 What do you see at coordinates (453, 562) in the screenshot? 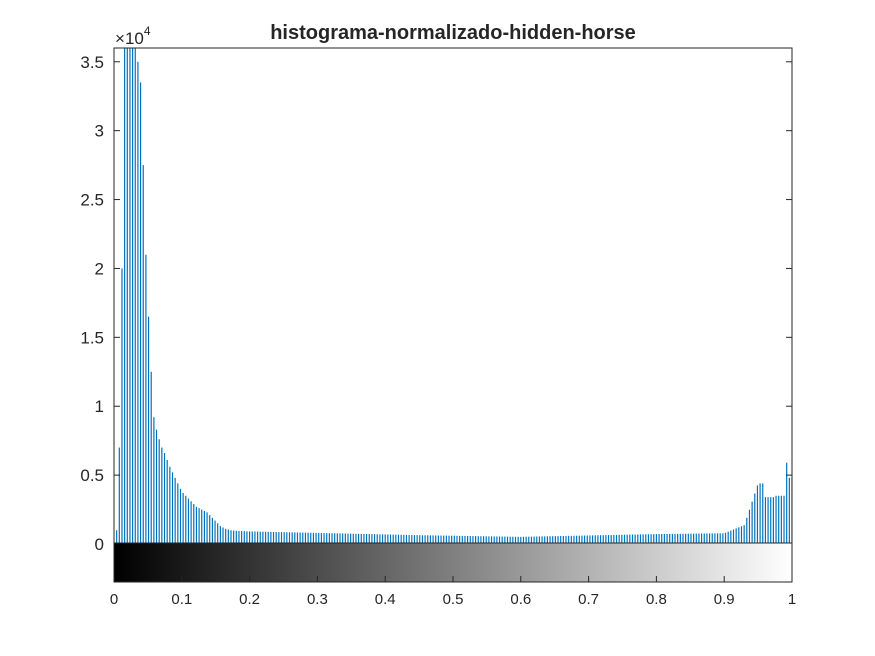
I see `colorbar` at bounding box center [453, 562].